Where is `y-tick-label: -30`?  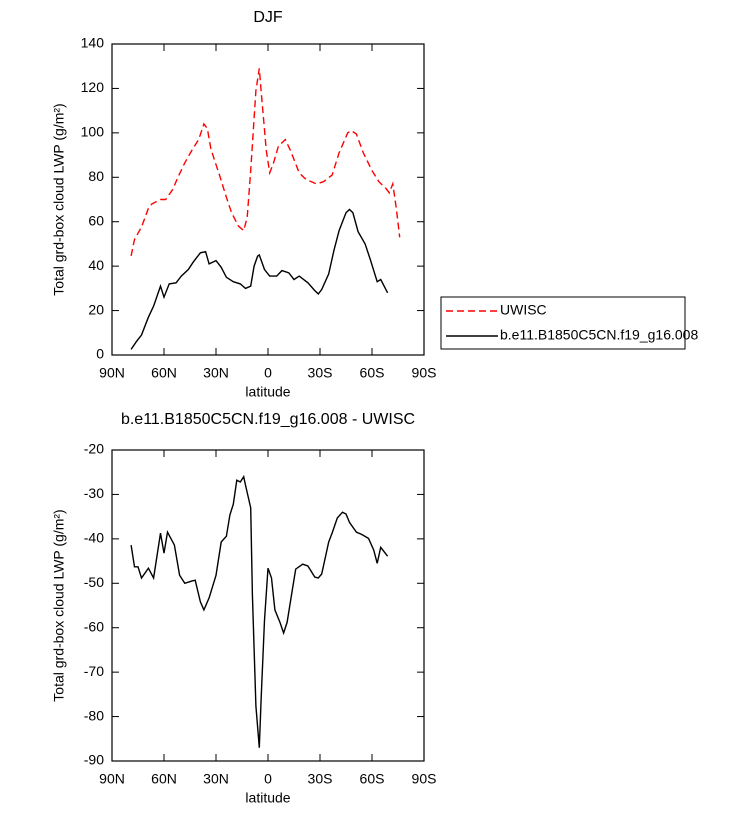
y-tick-label: -30 is located at coordinates (94, 493).